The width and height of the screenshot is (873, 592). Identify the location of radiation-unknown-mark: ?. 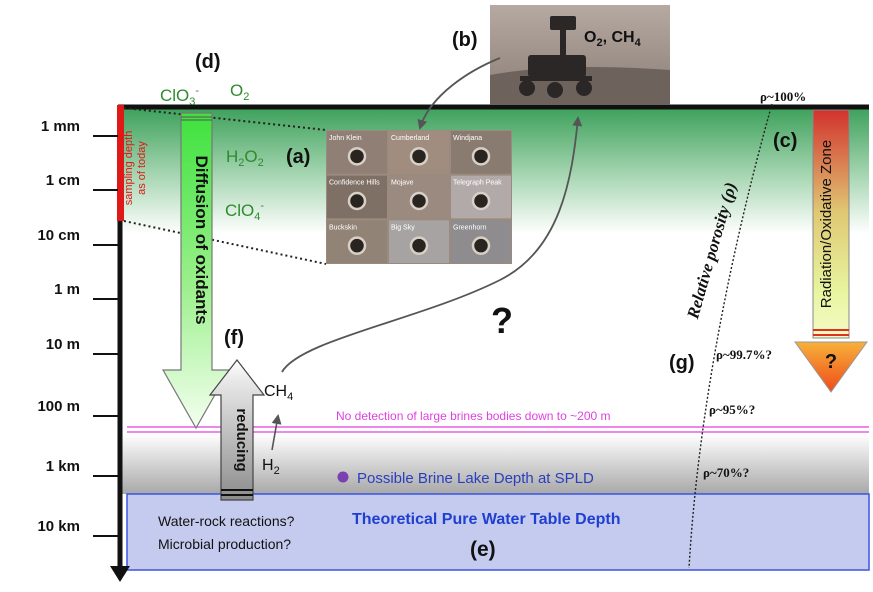
(831, 362).